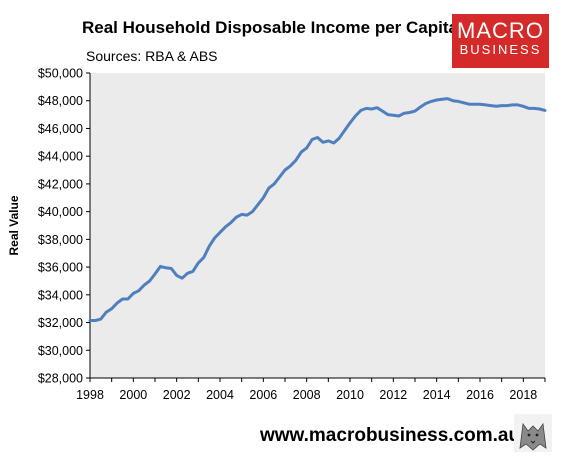 The height and width of the screenshot is (460, 562). Describe the element at coordinates (480, 395) in the screenshot. I see `x-tick-label: 2016` at that location.